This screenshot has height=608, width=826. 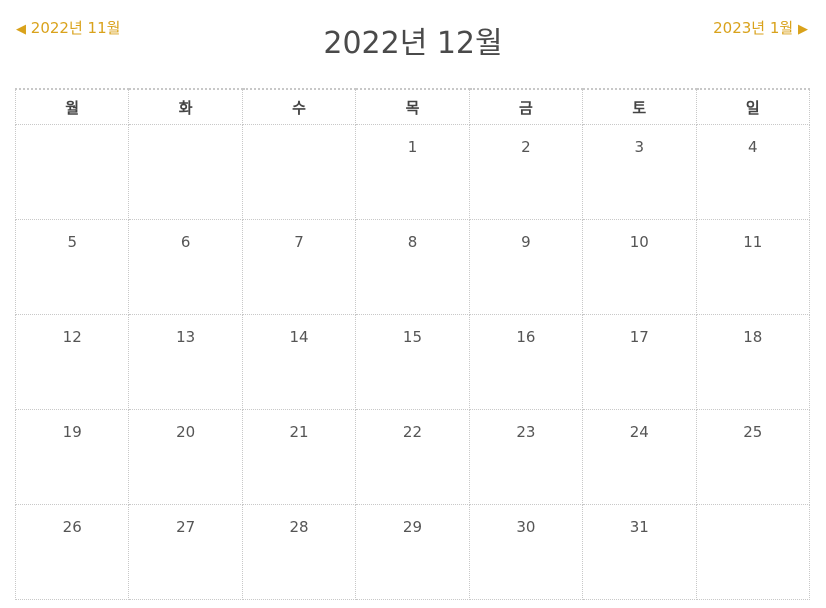 I want to click on day-cell: 5, so click(x=72, y=267).